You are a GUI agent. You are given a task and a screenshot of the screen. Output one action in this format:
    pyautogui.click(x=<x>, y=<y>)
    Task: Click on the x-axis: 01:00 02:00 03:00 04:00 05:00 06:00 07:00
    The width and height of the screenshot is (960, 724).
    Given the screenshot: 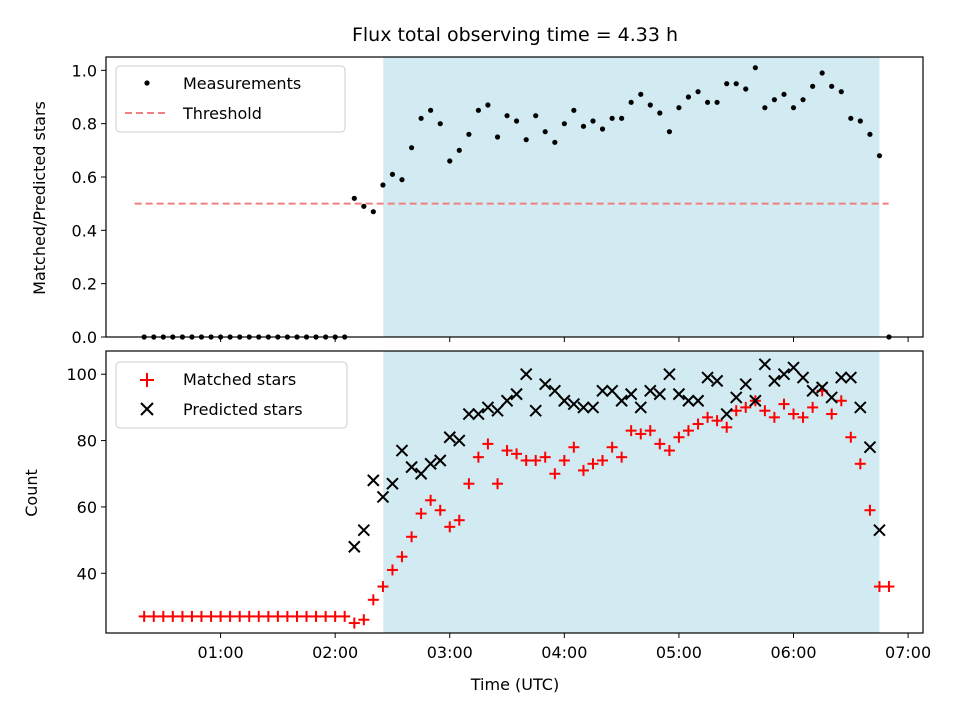 What is the action you would take?
    pyautogui.click(x=564, y=647)
    